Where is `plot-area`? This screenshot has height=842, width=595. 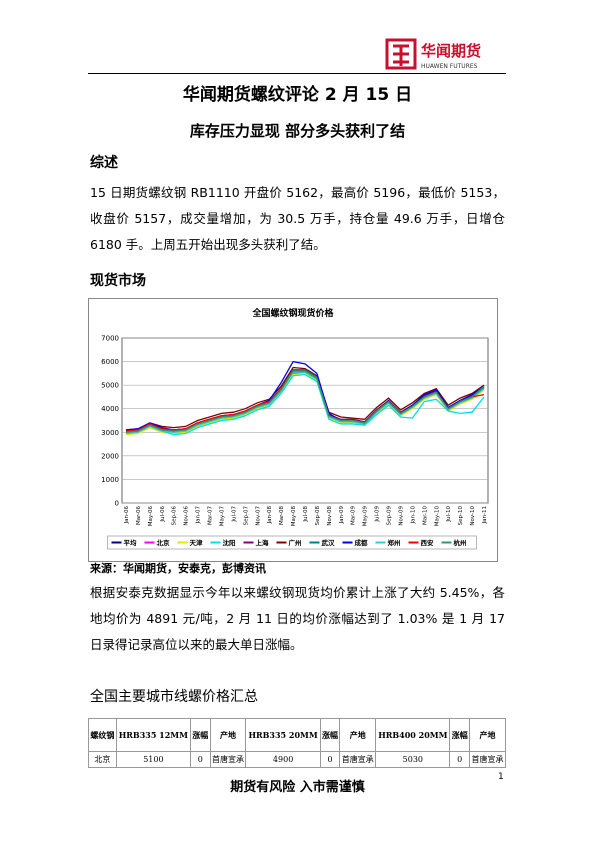 plot-area is located at coordinates (305, 420).